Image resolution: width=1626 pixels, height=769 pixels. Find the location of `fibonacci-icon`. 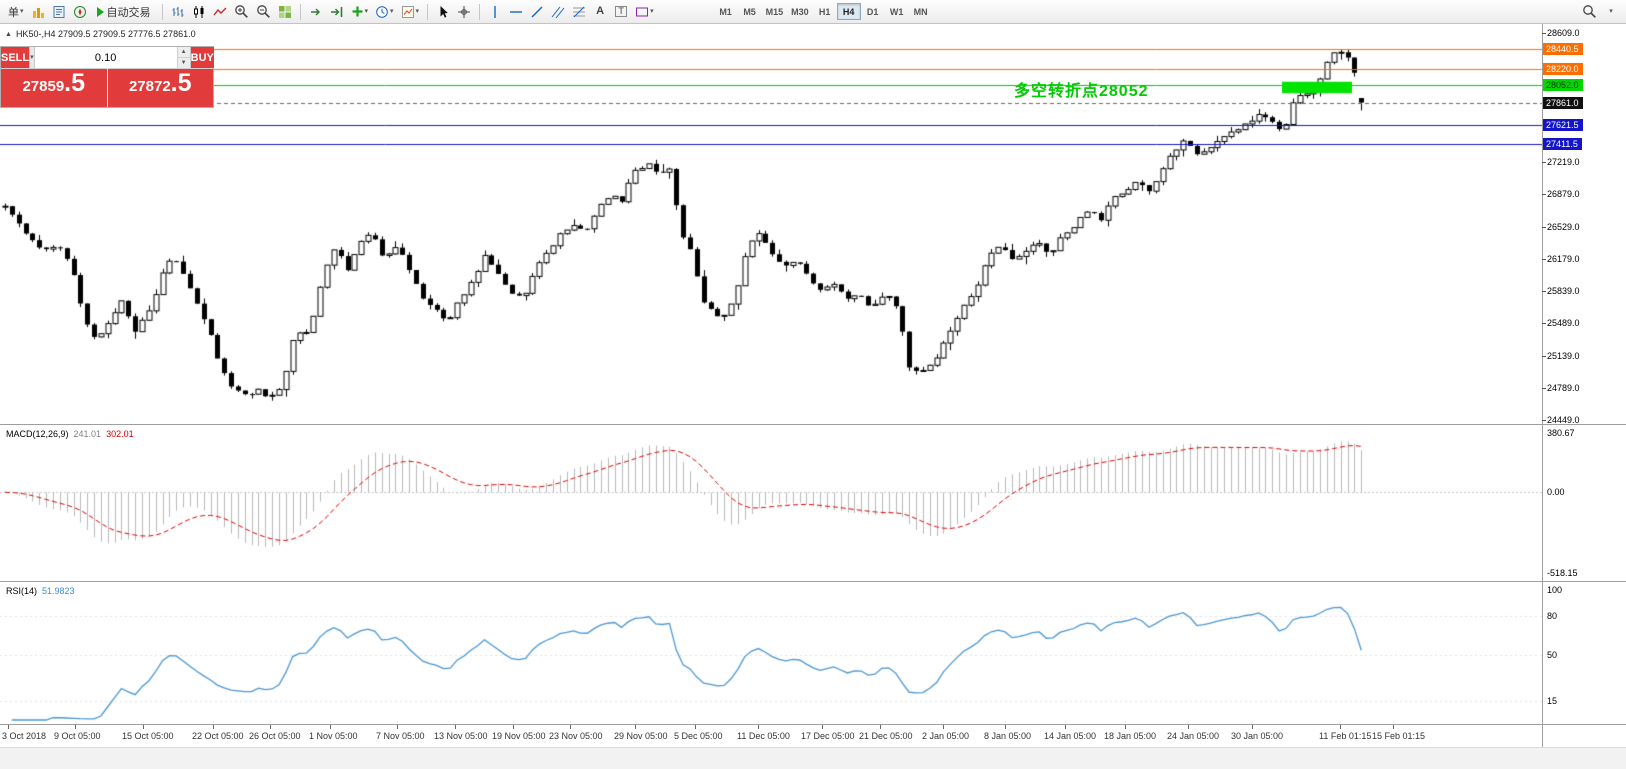

fibonacci-icon is located at coordinates (579, 12).